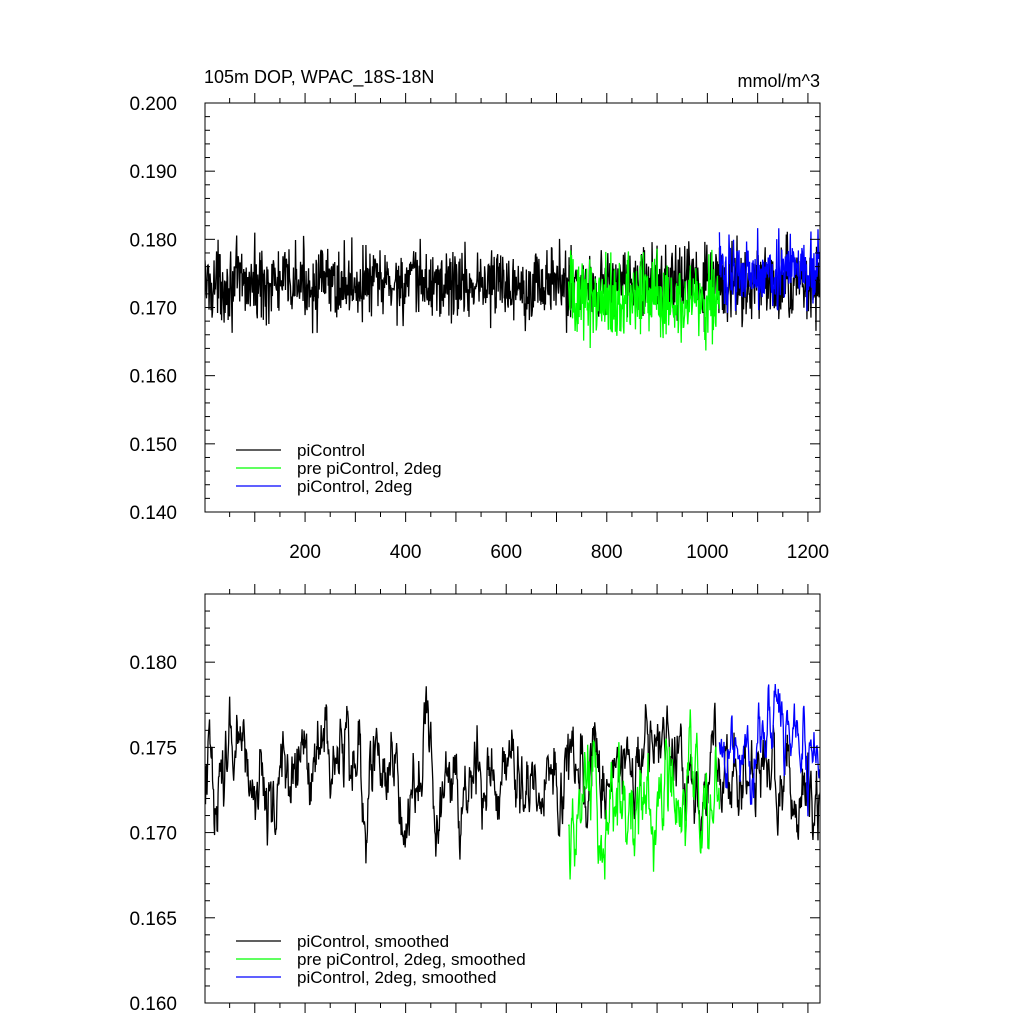 The image size is (1024, 1029). Describe the element at coordinates (153, 748) in the screenshot. I see `y-tick-label: 0.175` at that location.